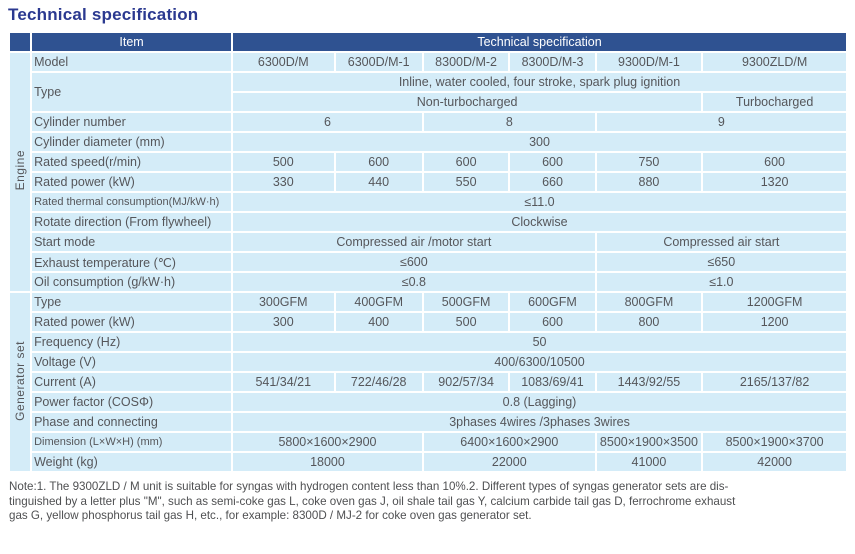 This screenshot has height=554, width=855. What do you see at coordinates (721, 262) in the screenshot?
I see `exhaust-temperature-value: ≤650` at bounding box center [721, 262].